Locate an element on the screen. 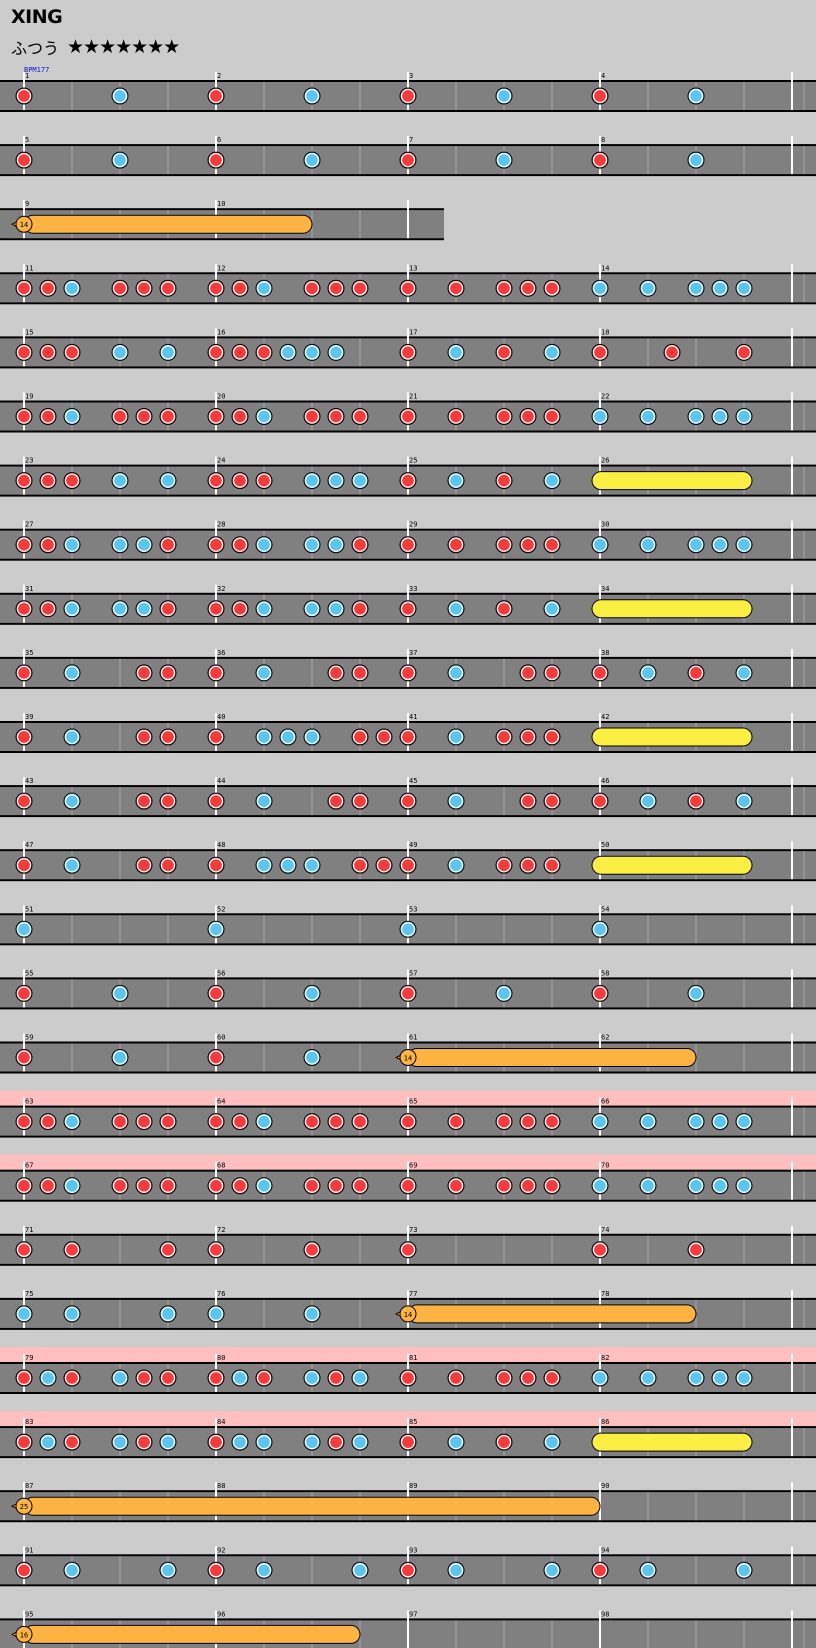 The width and height of the screenshot is (816, 1648). song-title: XING is located at coordinates (37, 17).